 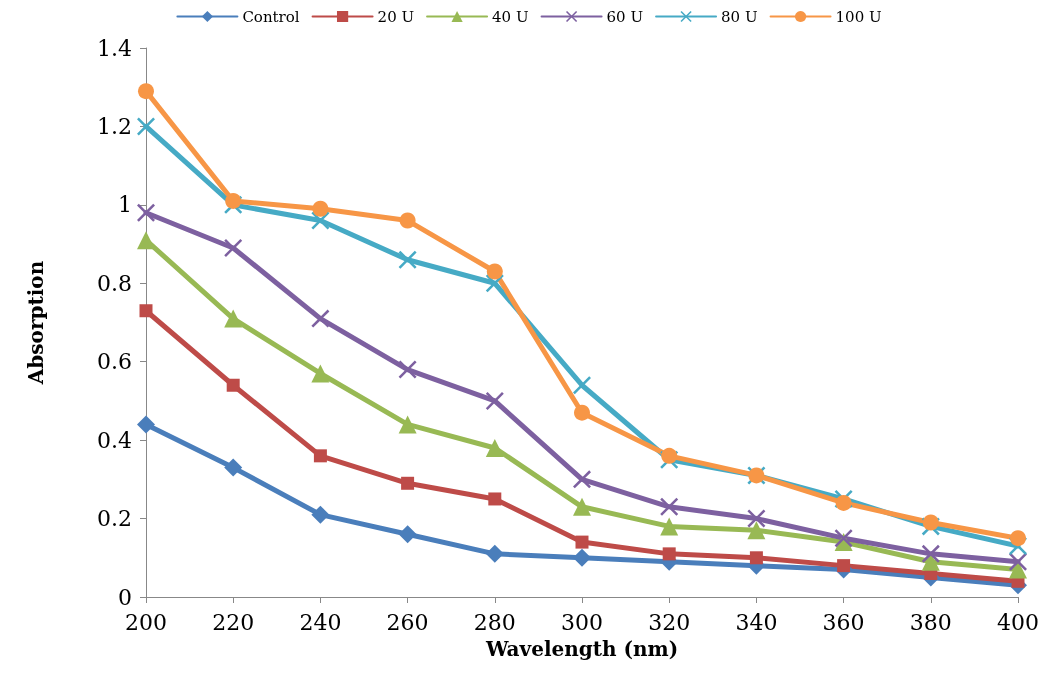 What do you see at coordinates (125, 205) in the screenshot?
I see `y-tick-label: 1` at bounding box center [125, 205].